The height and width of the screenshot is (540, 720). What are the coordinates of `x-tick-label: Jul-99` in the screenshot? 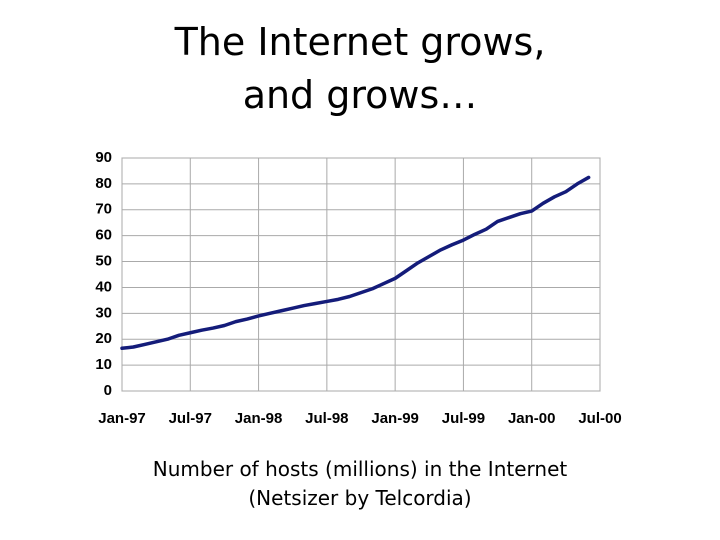 It's located at (463, 418).